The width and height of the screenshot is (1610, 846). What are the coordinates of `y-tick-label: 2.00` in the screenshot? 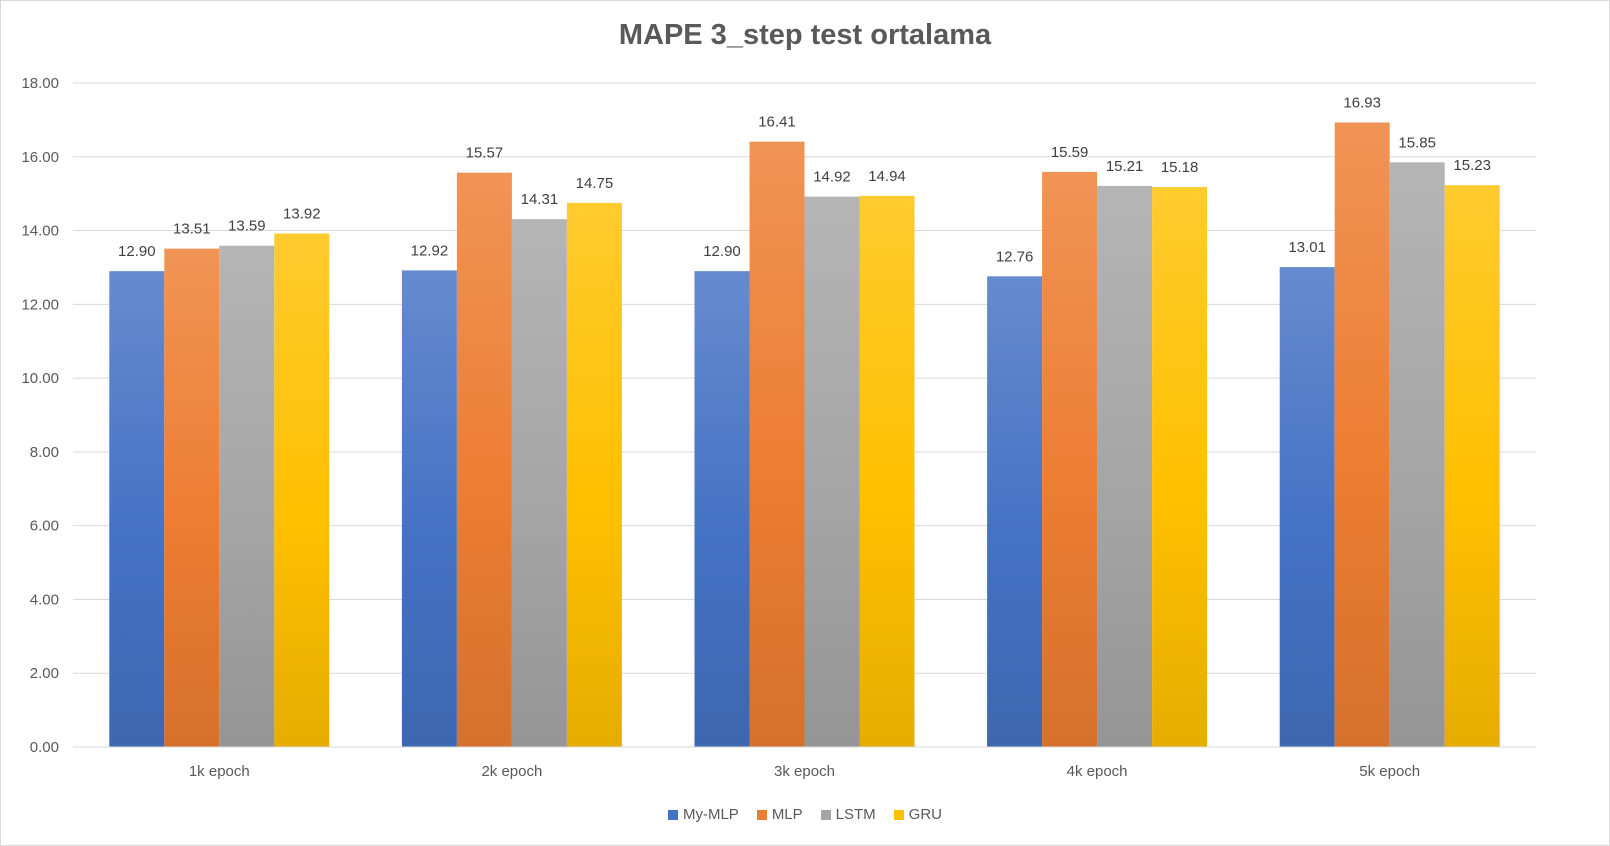 It's located at (44, 673).